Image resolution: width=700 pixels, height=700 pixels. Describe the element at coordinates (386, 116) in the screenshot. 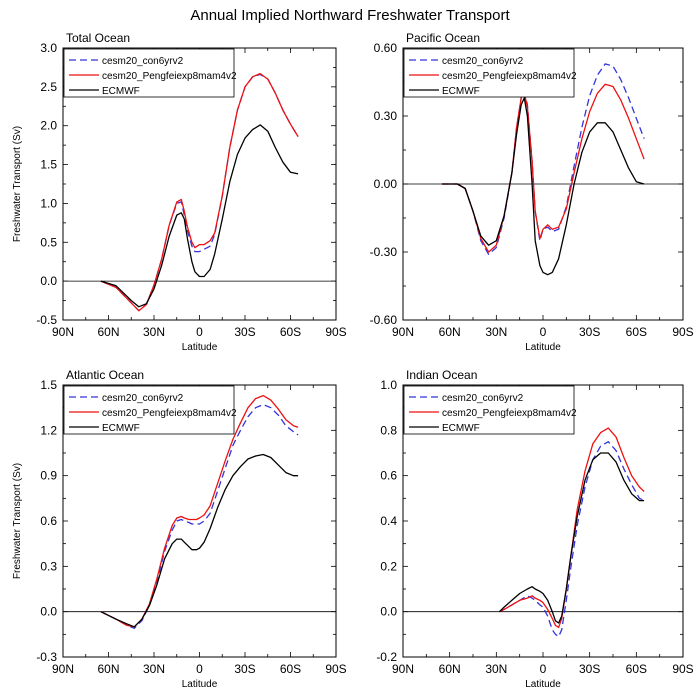

I see `y-tick-label: 0.30` at that location.